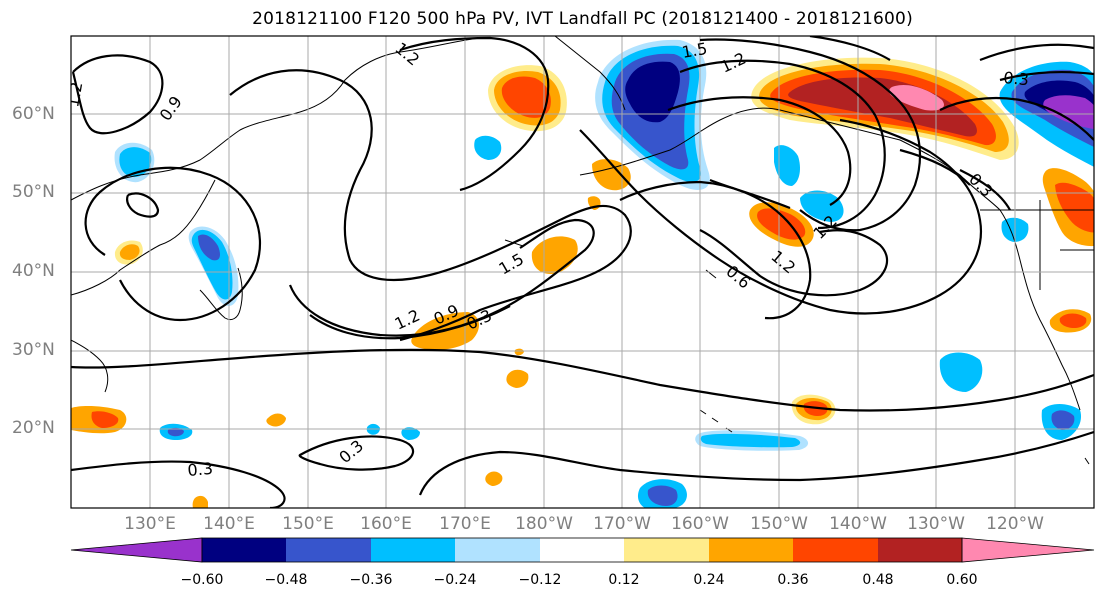 The image size is (1105, 601). I want to click on lon-label: 150°W, so click(779, 524).